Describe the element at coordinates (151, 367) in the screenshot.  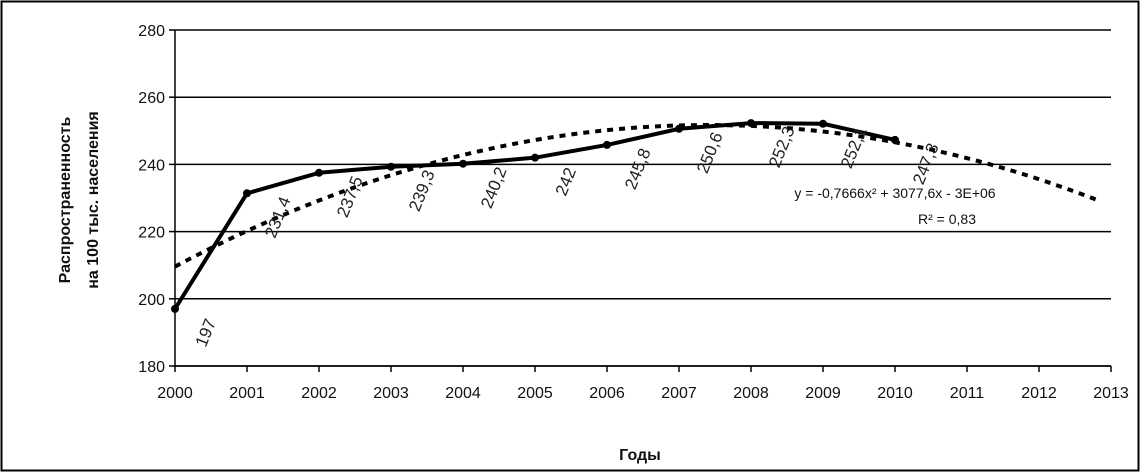
I see `y-tick-label-0: 180` at that location.